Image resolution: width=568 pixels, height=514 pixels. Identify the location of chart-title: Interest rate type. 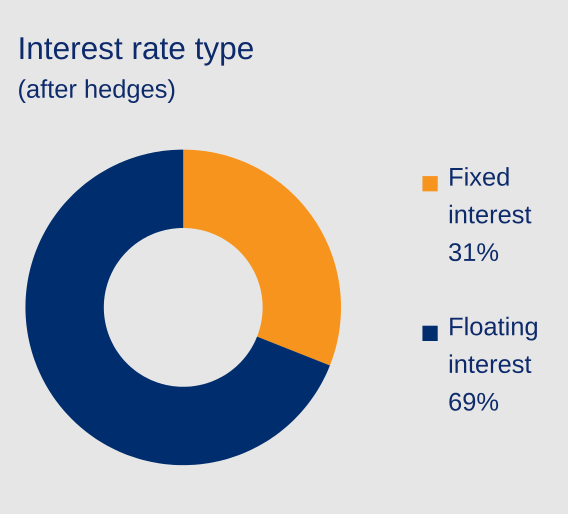
(136, 51).